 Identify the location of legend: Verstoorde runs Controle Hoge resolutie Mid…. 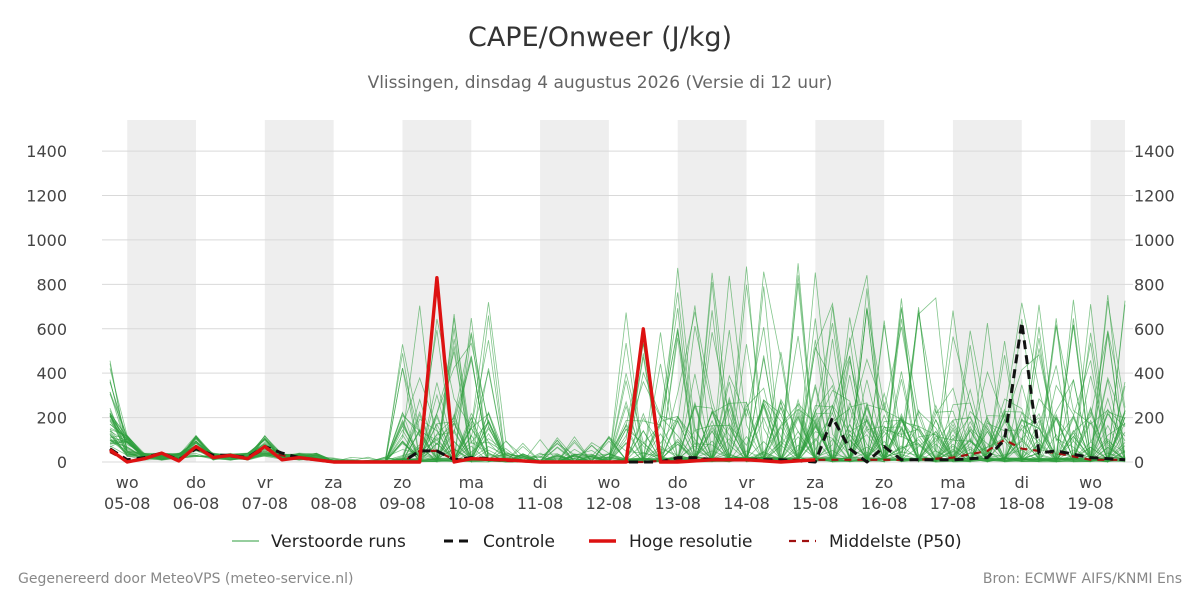
(597, 542).